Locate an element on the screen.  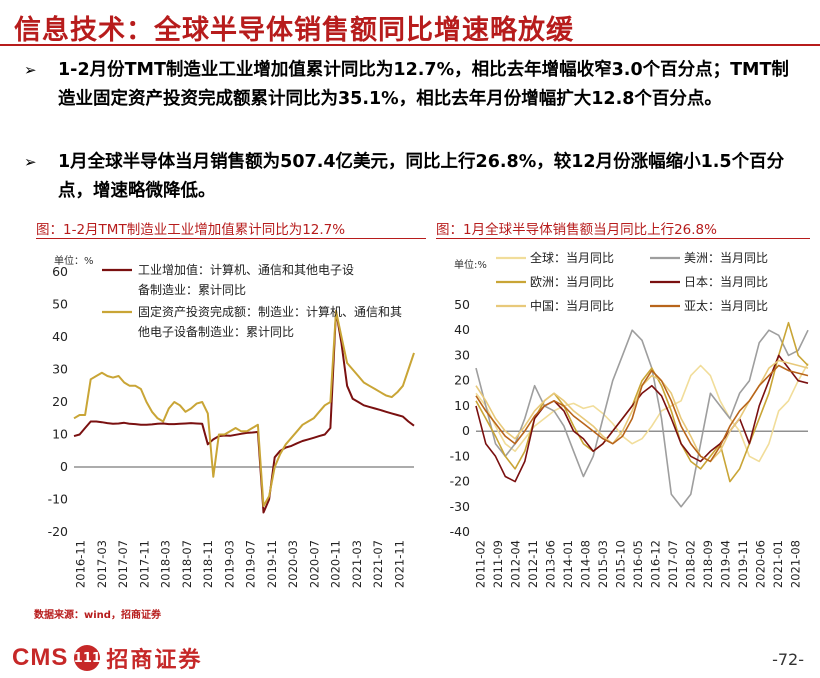
chart-2-title-rule is located at coordinates (623, 238).